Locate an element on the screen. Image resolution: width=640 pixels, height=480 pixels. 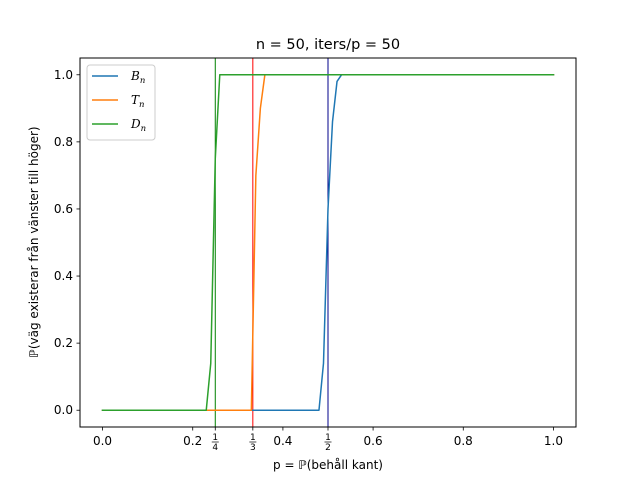
x-tick-label: 0.4 is located at coordinates (282, 441).